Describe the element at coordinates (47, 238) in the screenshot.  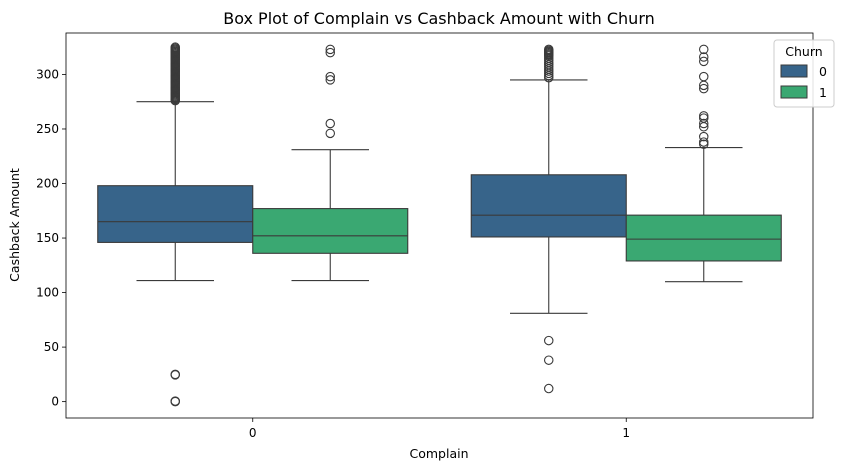
I see `y-tick-label: 150` at that location.